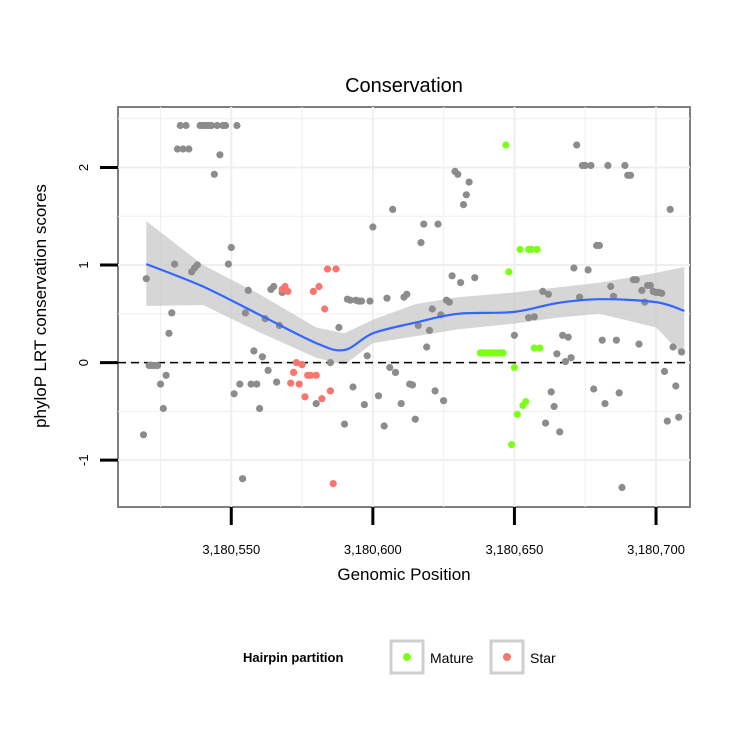 This screenshot has width=750, height=750. I want to click on legend-mature-marker, so click(407, 657).